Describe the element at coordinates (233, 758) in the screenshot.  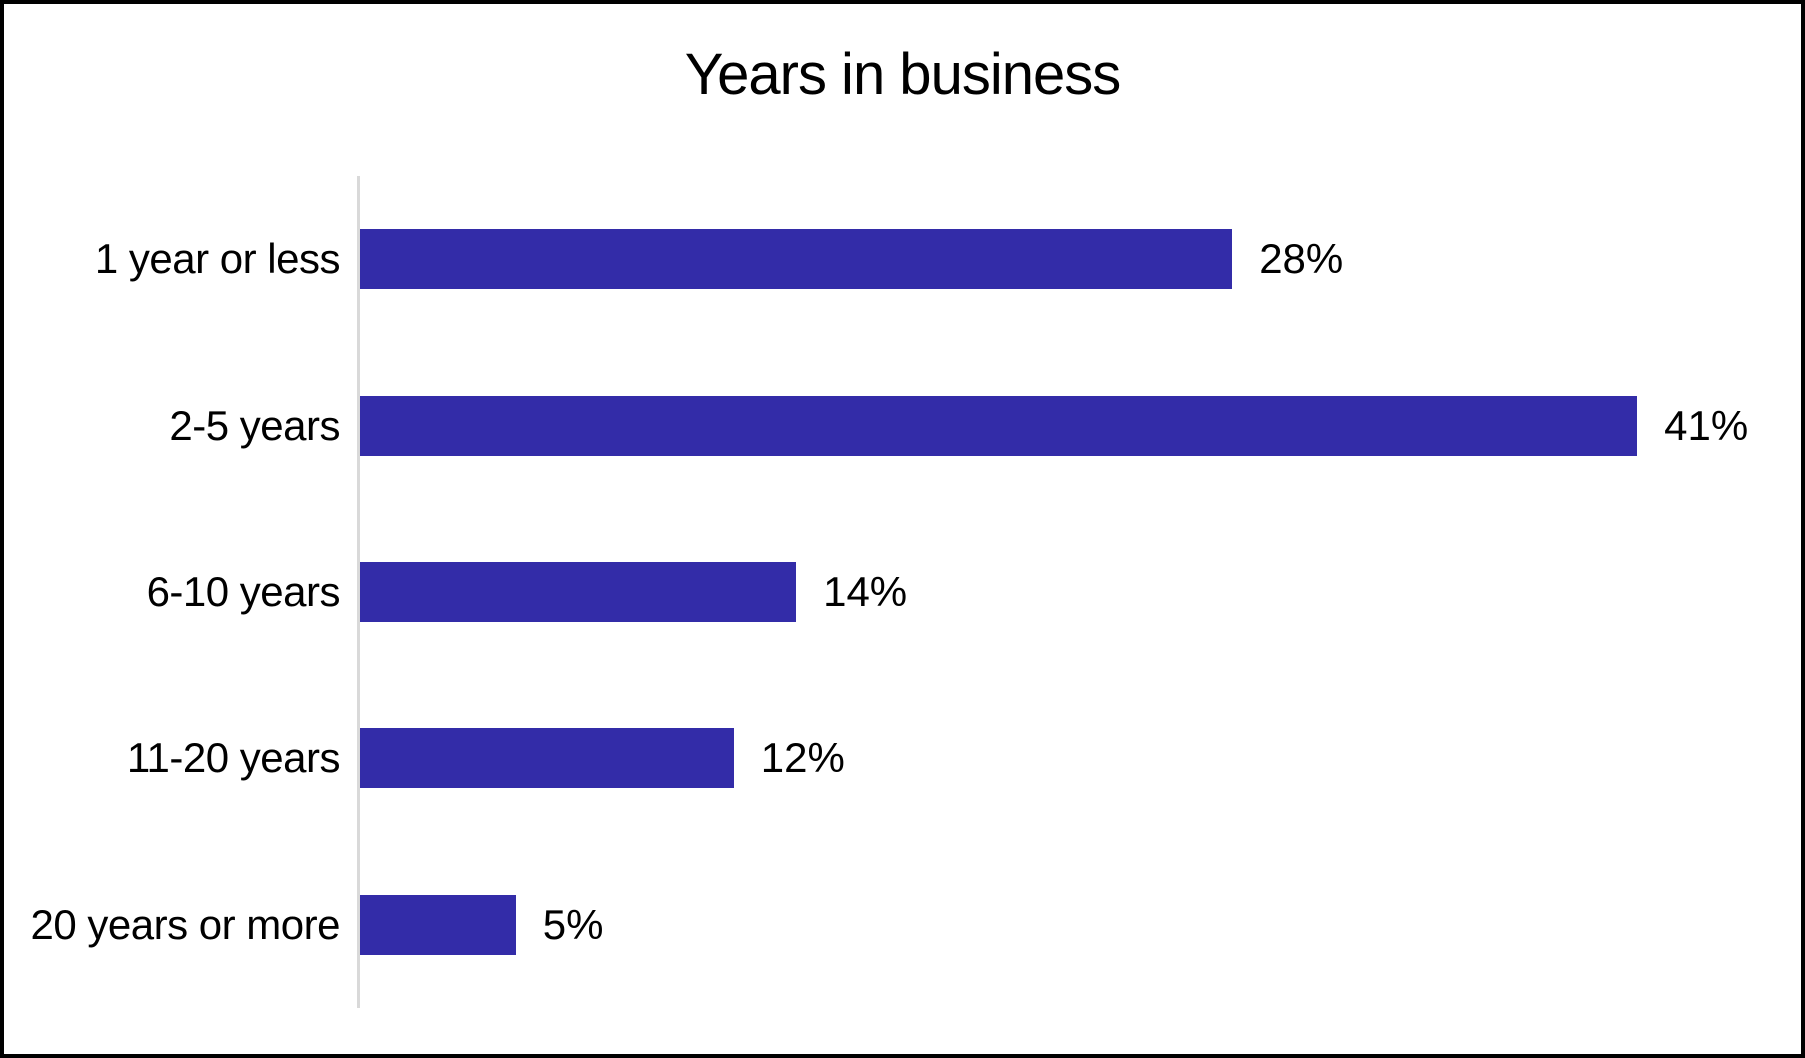
I see `category-label: 11-20 years` at that location.